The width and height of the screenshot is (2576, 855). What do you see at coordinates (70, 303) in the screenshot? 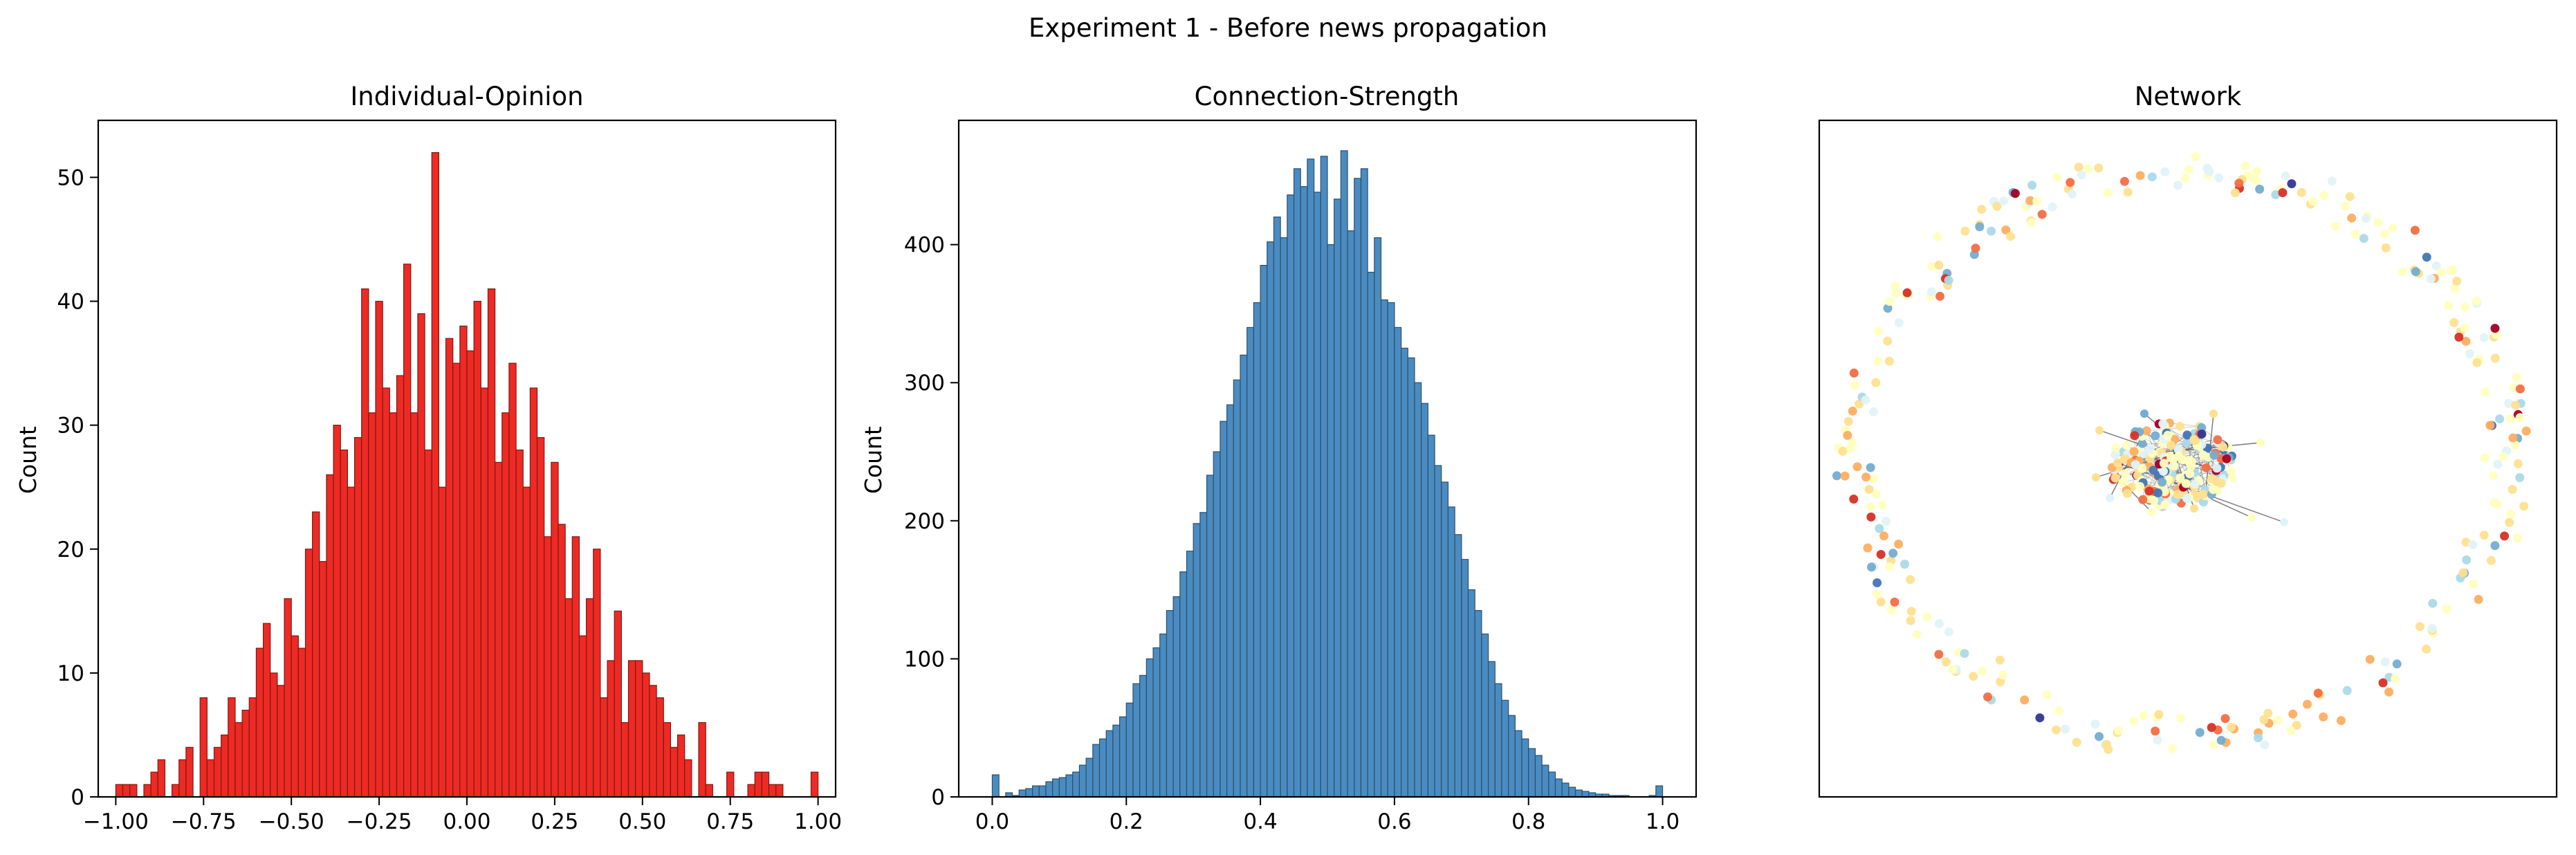
I see `y-tick-label: 40` at bounding box center [70, 303].